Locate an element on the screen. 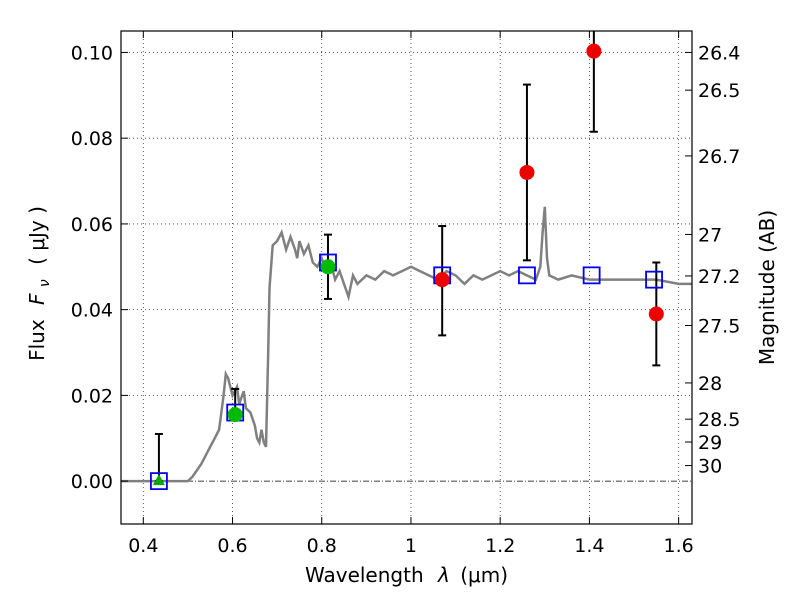 The image size is (800, 600). mag-tick-label: 26.4 is located at coordinates (719, 53).